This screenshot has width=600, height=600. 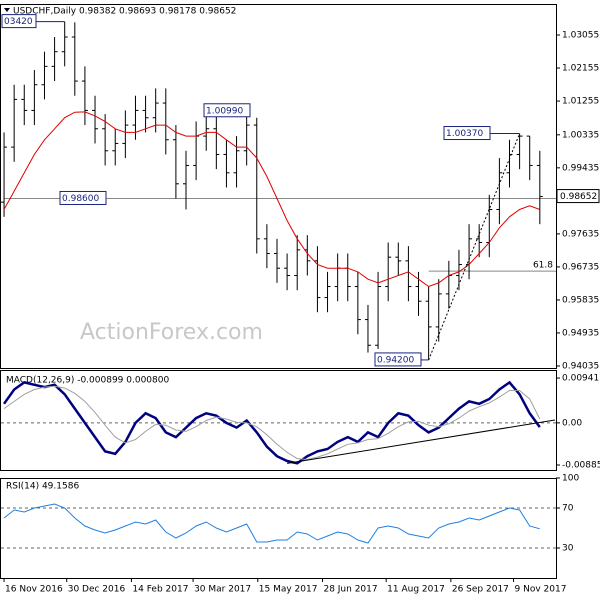 What do you see at coordinates (580, 36) in the screenshot?
I see `y-tick-label: 1.03055` at bounding box center [580, 36].